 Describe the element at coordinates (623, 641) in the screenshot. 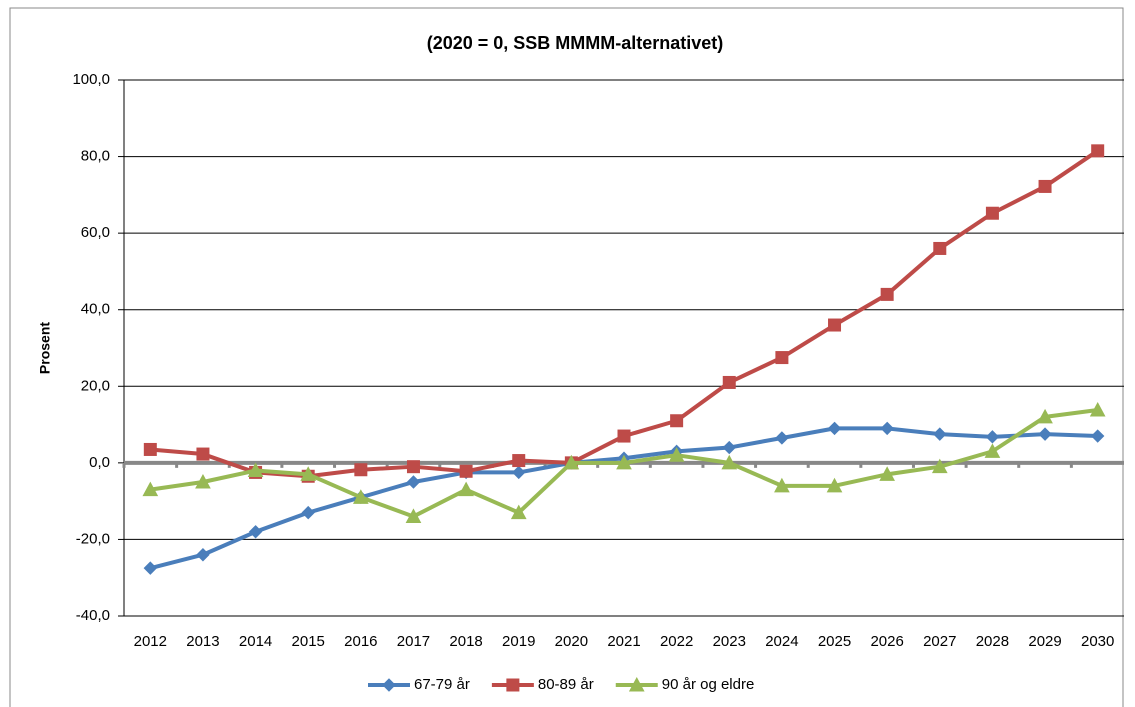

I see `x-tick-label: 2021` at that location.